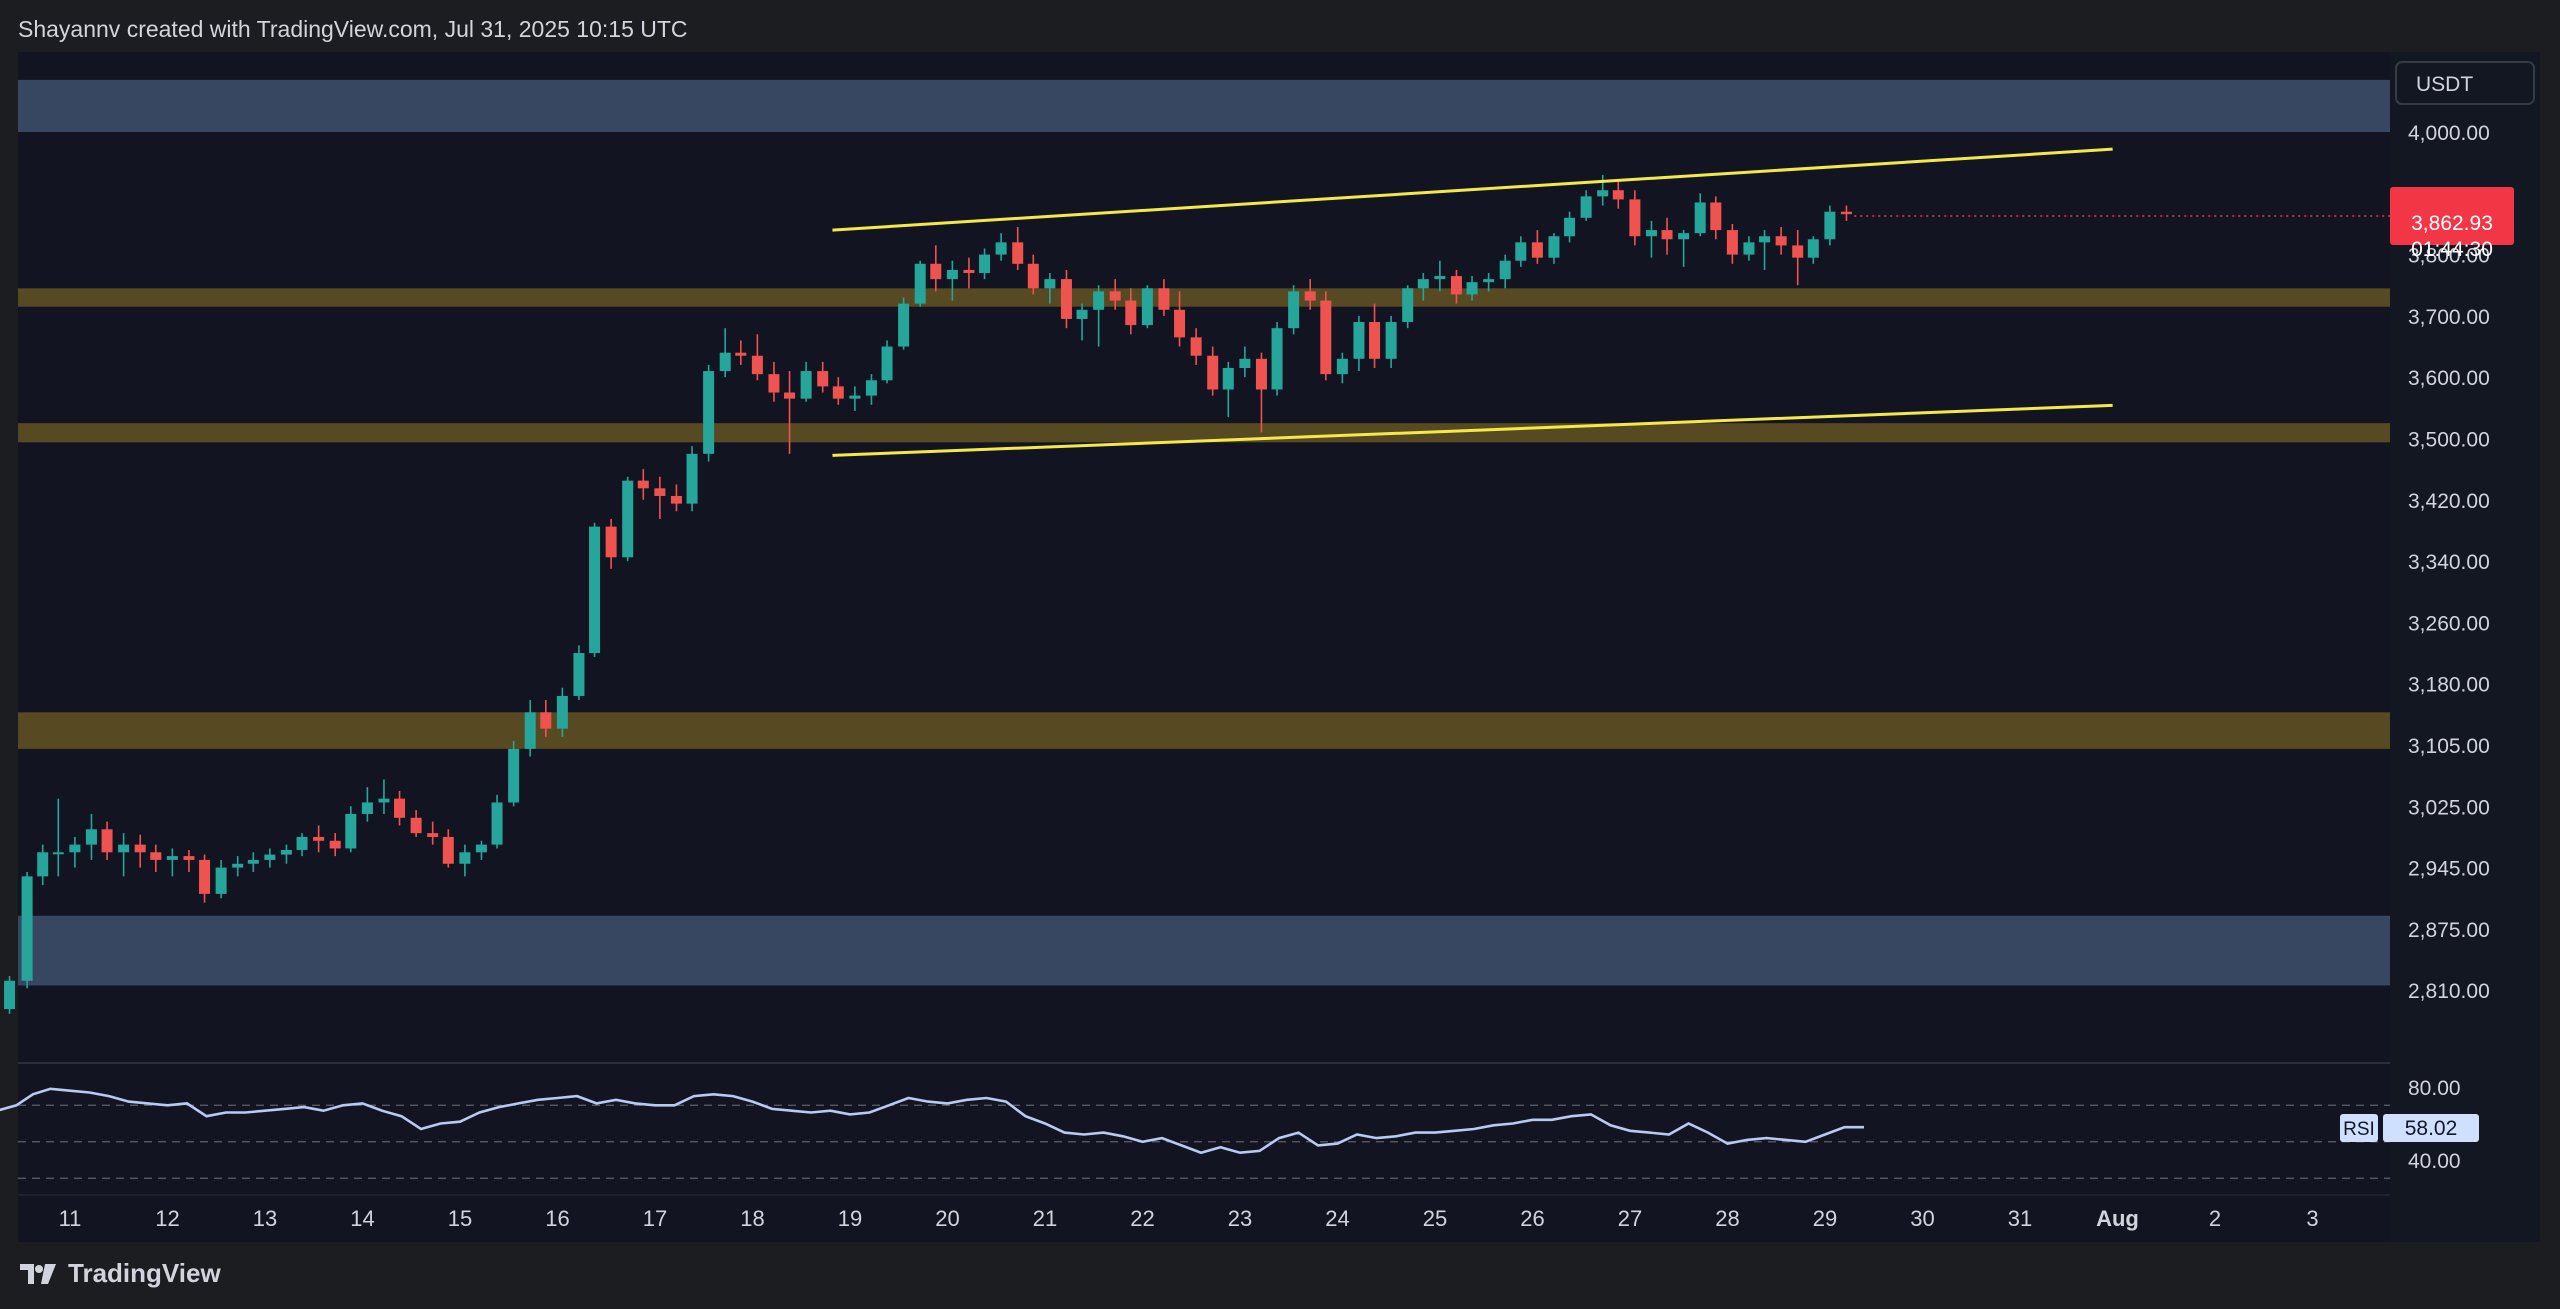 This screenshot has width=2560, height=1309. Describe the element at coordinates (932, 1121) in the screenshot. I see `rsi-line` at that location.